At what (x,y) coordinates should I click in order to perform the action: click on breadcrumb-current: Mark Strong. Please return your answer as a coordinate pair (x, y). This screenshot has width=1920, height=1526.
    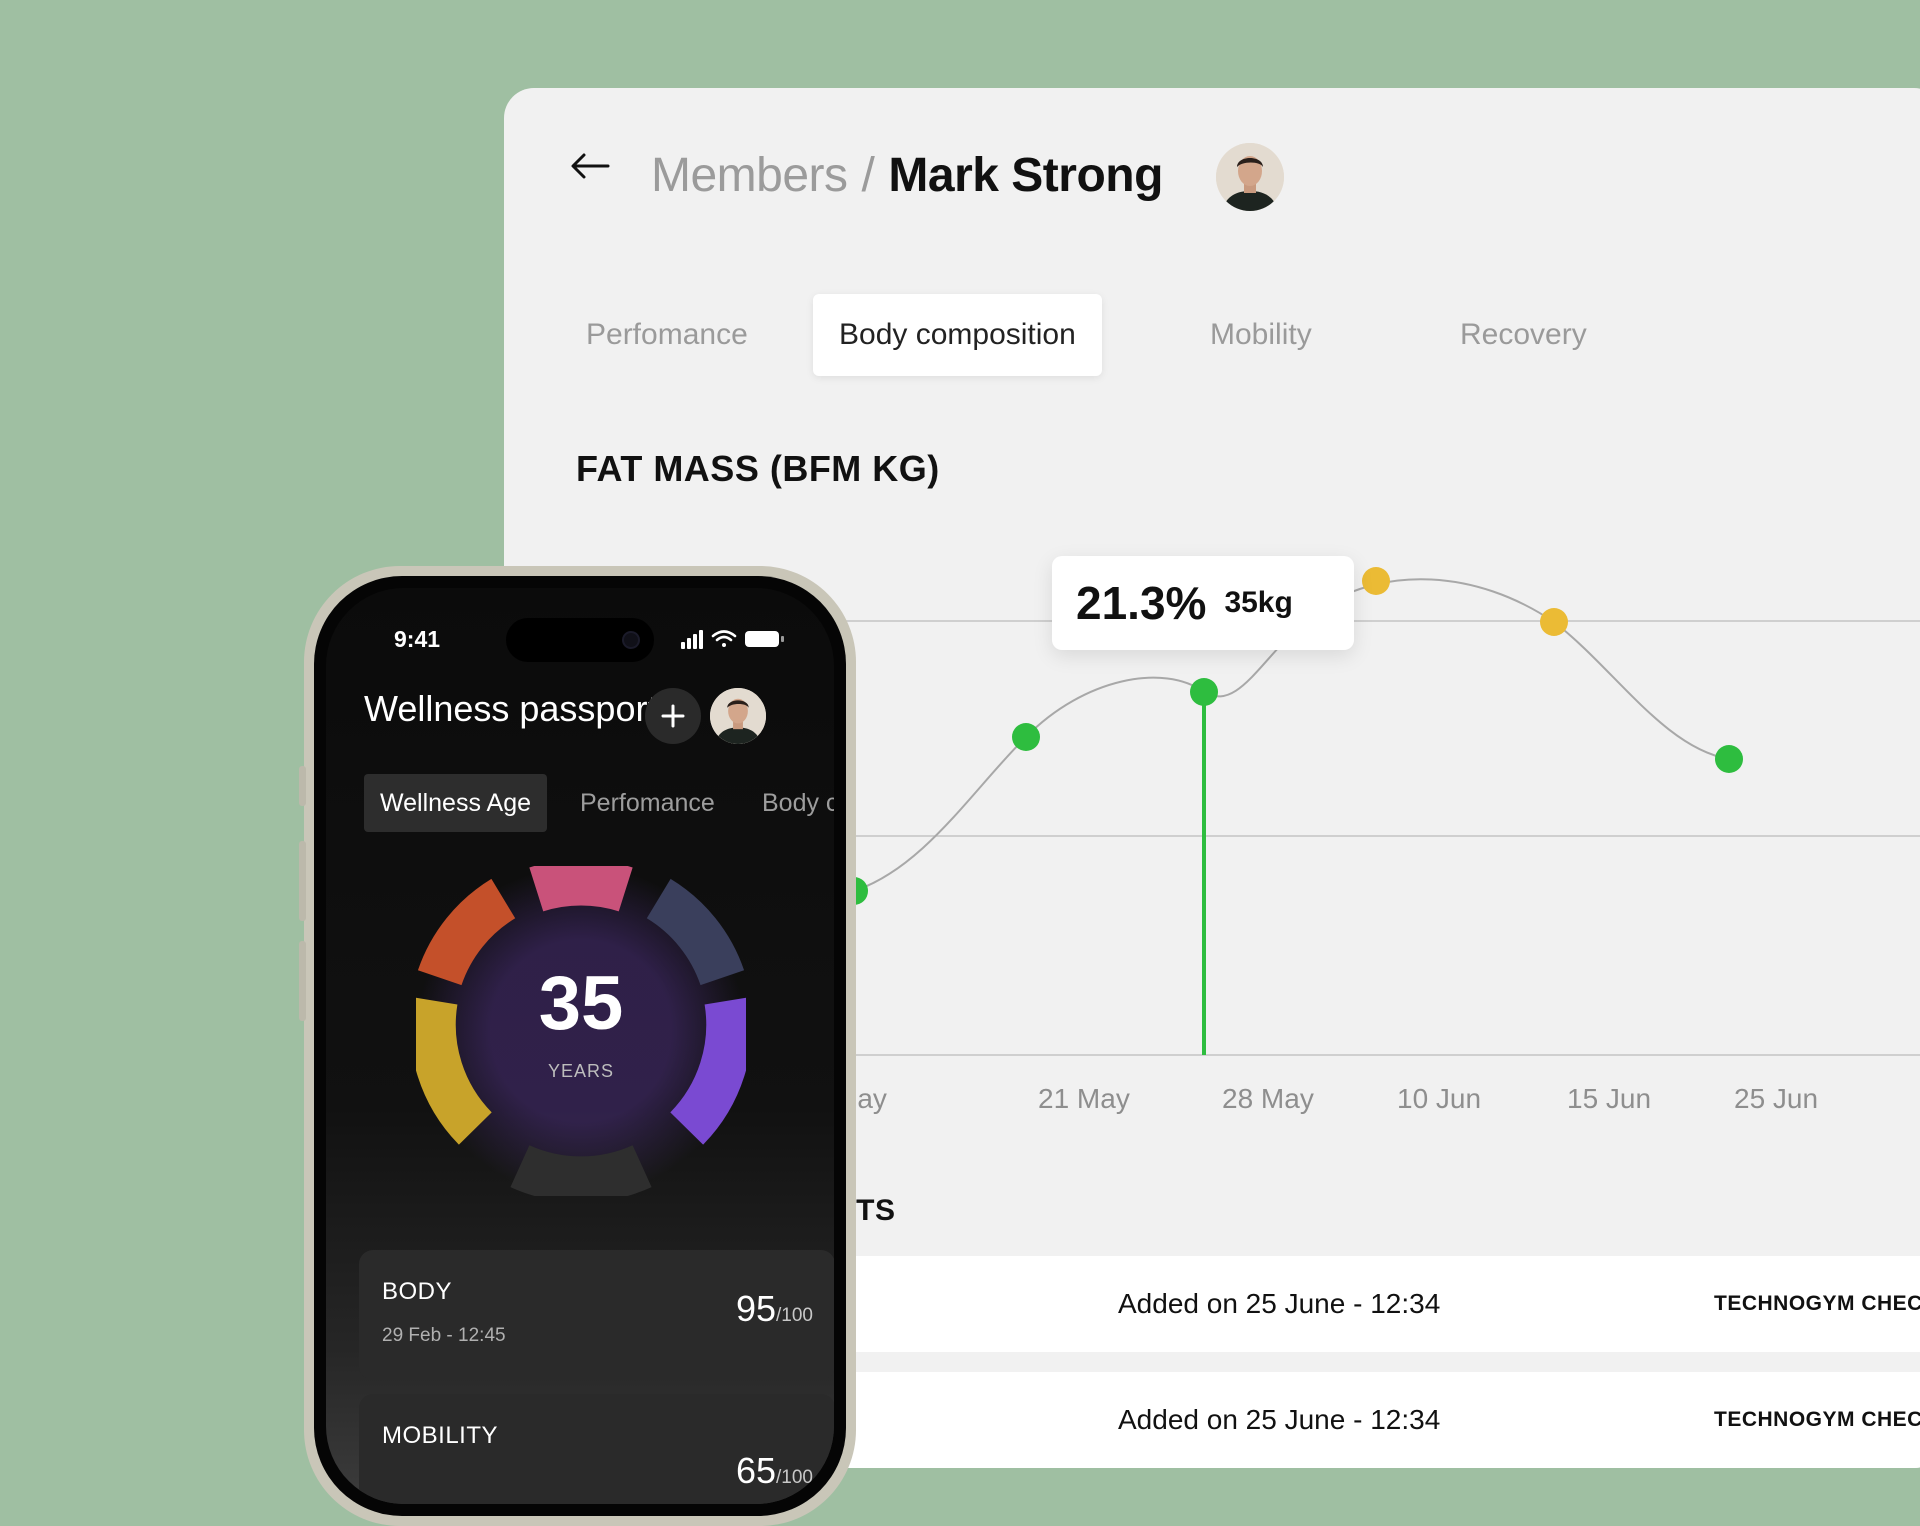
    Looking at the image, I should click on (1025, 175).